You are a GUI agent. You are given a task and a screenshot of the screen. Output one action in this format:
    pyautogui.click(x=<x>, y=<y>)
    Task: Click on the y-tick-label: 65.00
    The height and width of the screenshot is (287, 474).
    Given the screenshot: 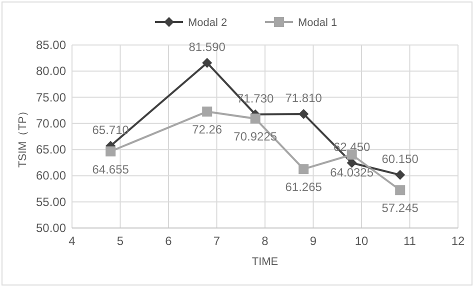 What is the action you would take?
    pyautogui.click(x=51, y=149)
    